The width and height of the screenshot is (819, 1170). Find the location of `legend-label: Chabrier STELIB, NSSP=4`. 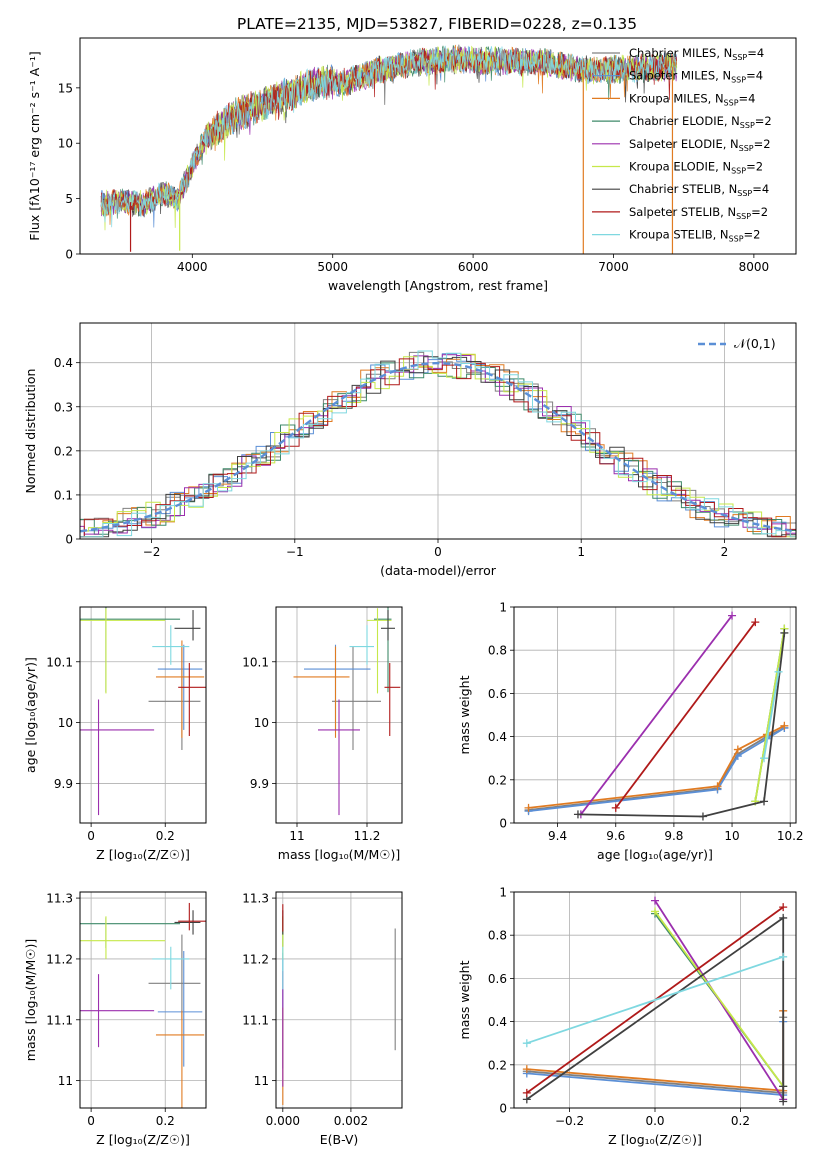

legend-label: Chabrier STELIB, NSSP=4 is located at coordinates (699, 190).